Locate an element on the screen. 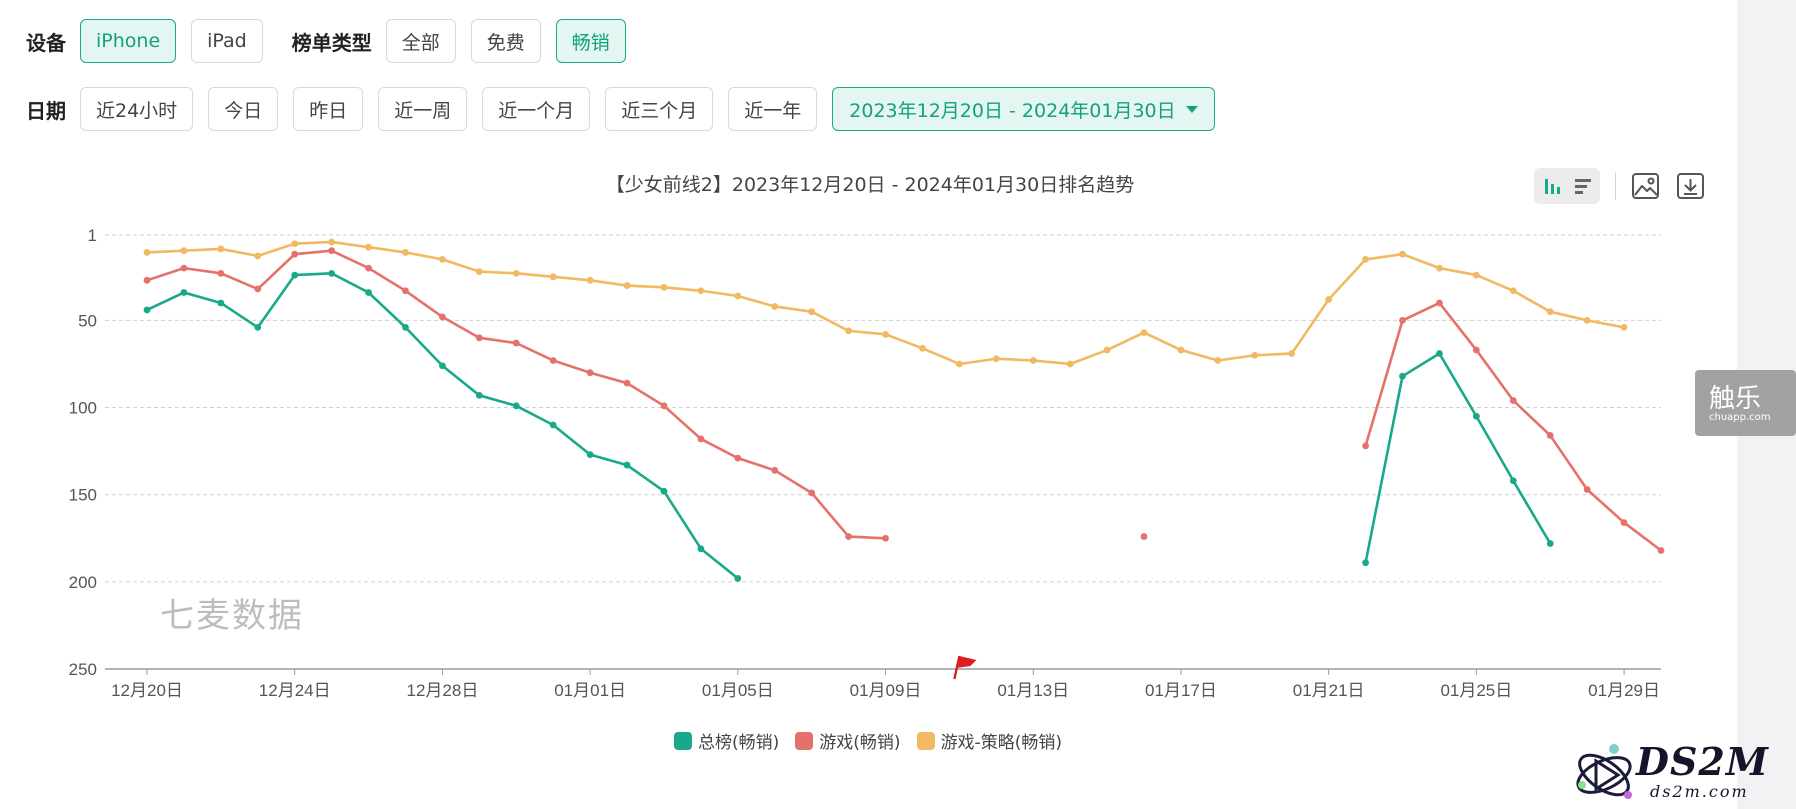  image-icon is located at coordinates (1646, 186).